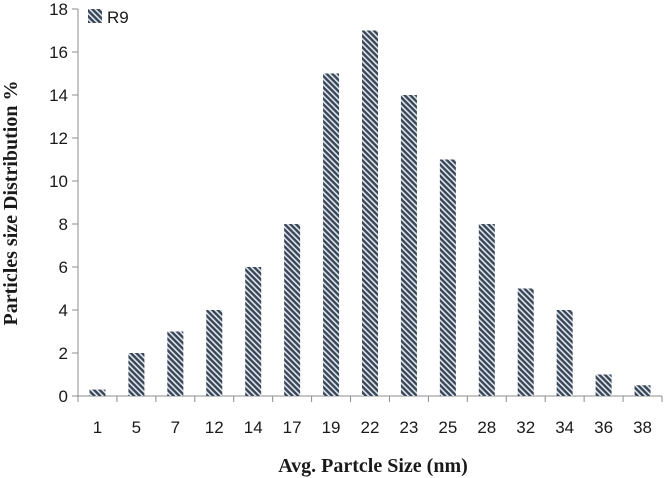 This screenshot has height=478, width=667. I want to click on x-tick-label: 1, so click(97, 427).